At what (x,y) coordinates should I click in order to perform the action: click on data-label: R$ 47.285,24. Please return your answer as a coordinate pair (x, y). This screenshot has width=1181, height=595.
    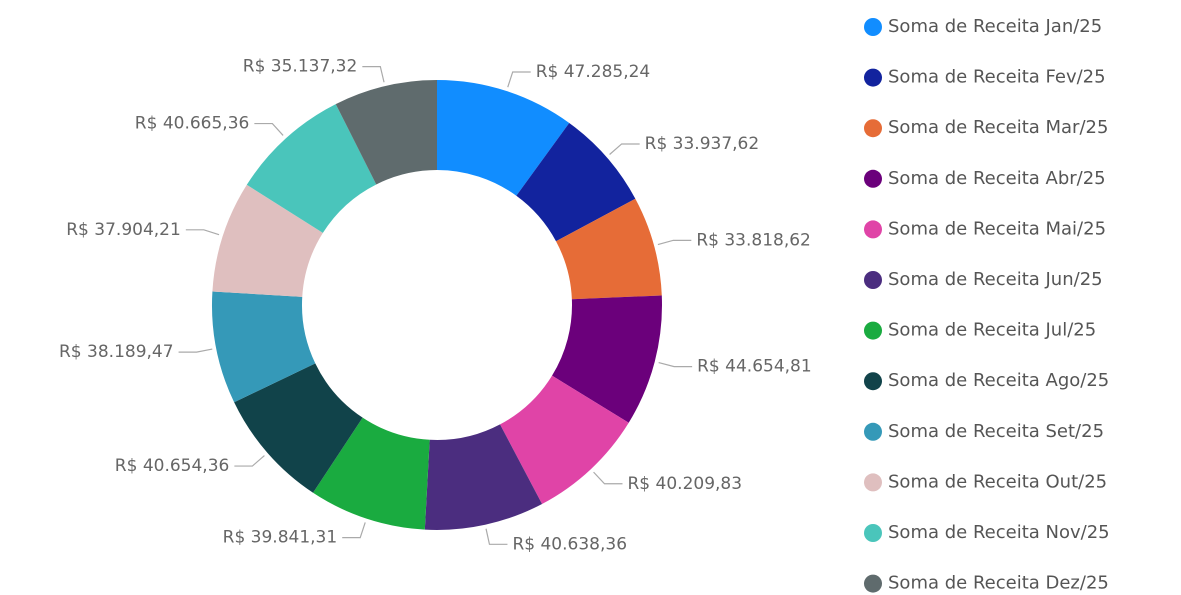
    Looking at the image, I should click on (593, 72).